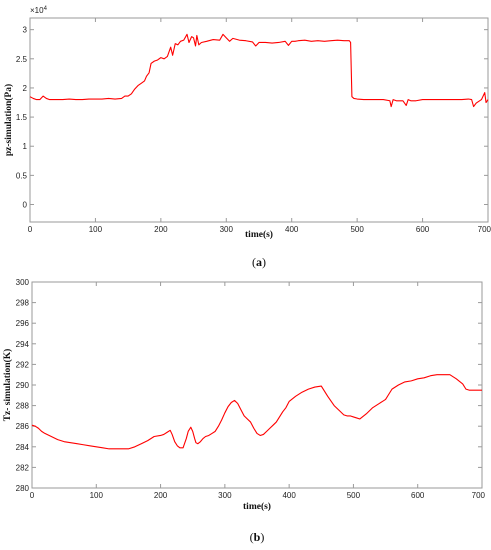 The width and height of the screenshot is (491, 550). I want to click on y-axis-label: Tz- simulation(K), so click(7, 385).